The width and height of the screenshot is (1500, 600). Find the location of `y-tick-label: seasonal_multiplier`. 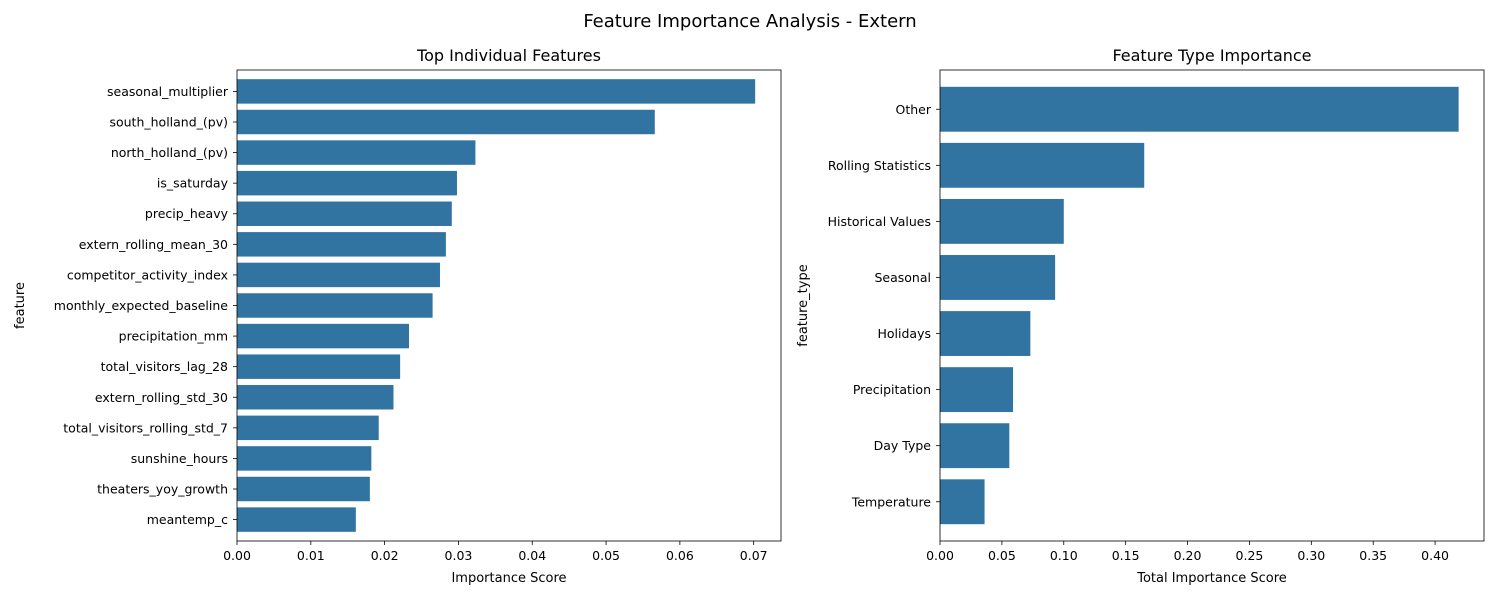

y-tick-label: seasonal_multiplier is located at coordinates (168, 91).